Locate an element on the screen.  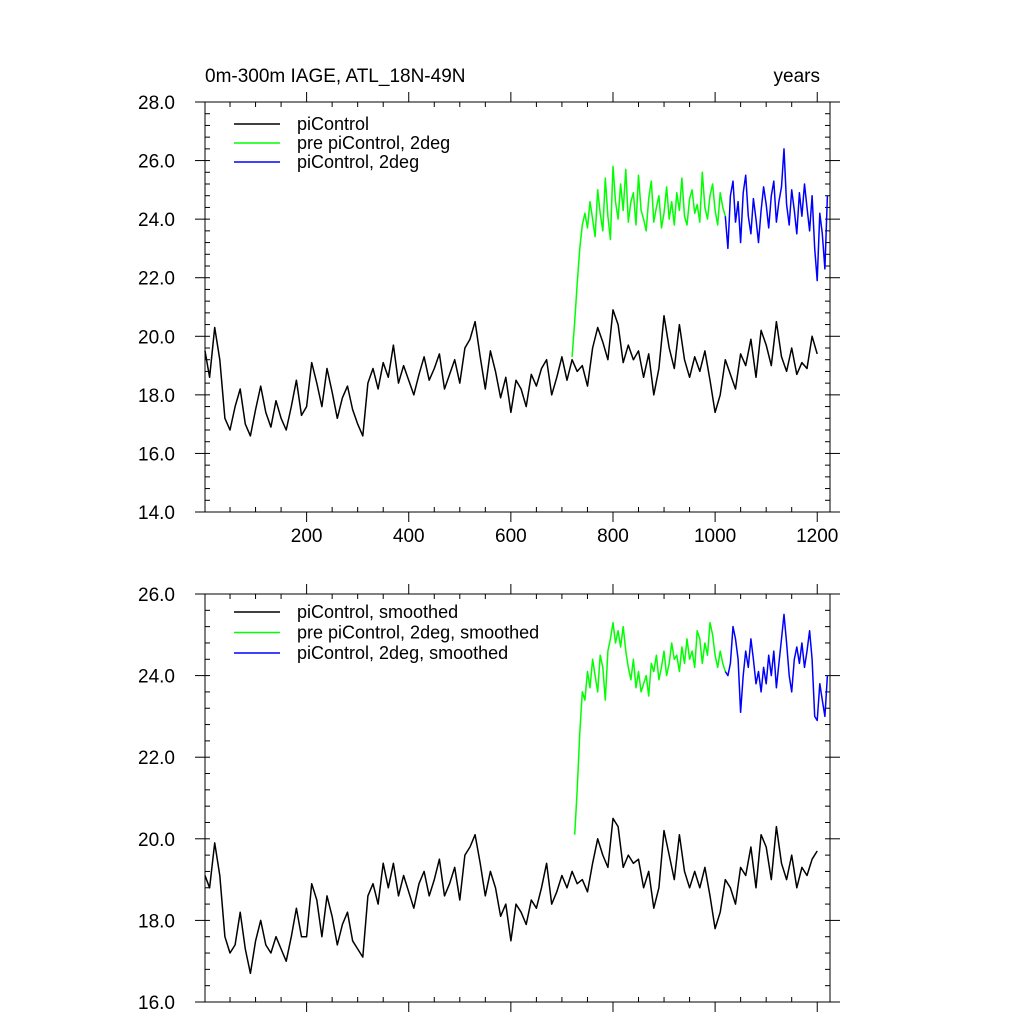
x-tick-label: 400 is located at coordinates (409, 536).